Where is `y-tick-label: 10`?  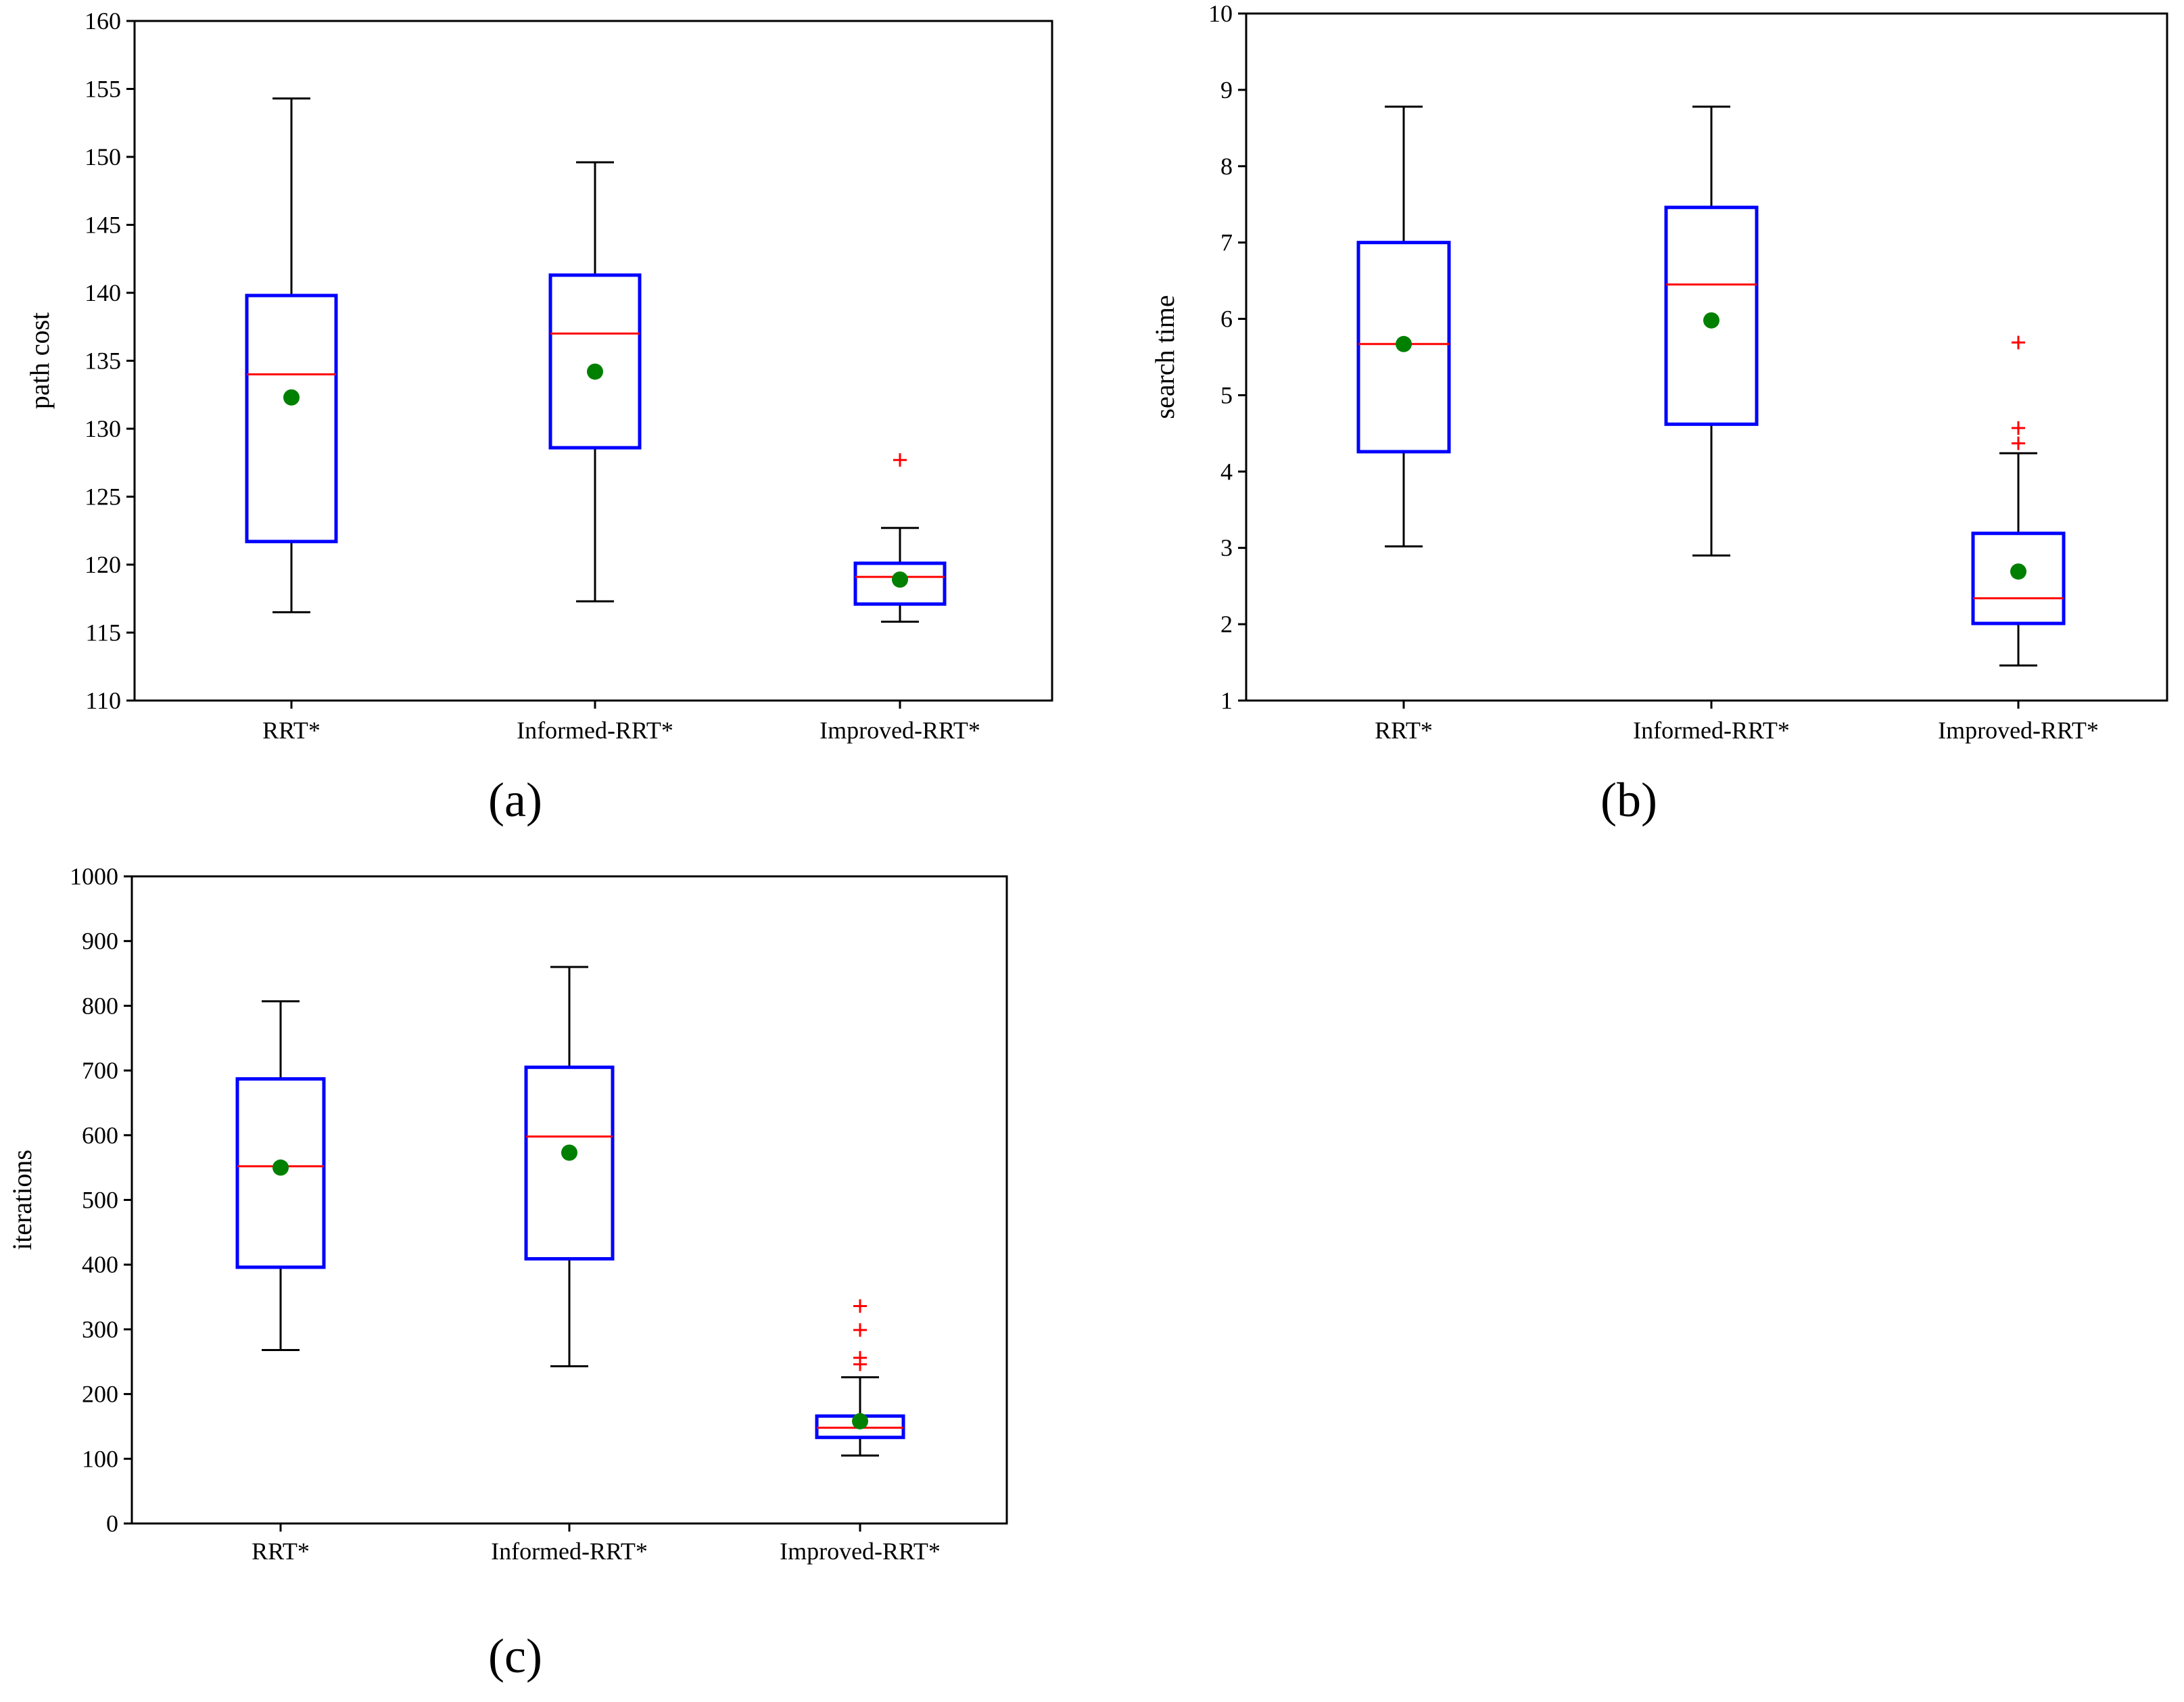
y-tick-label: 10 is located at coordinates (1220, 13).